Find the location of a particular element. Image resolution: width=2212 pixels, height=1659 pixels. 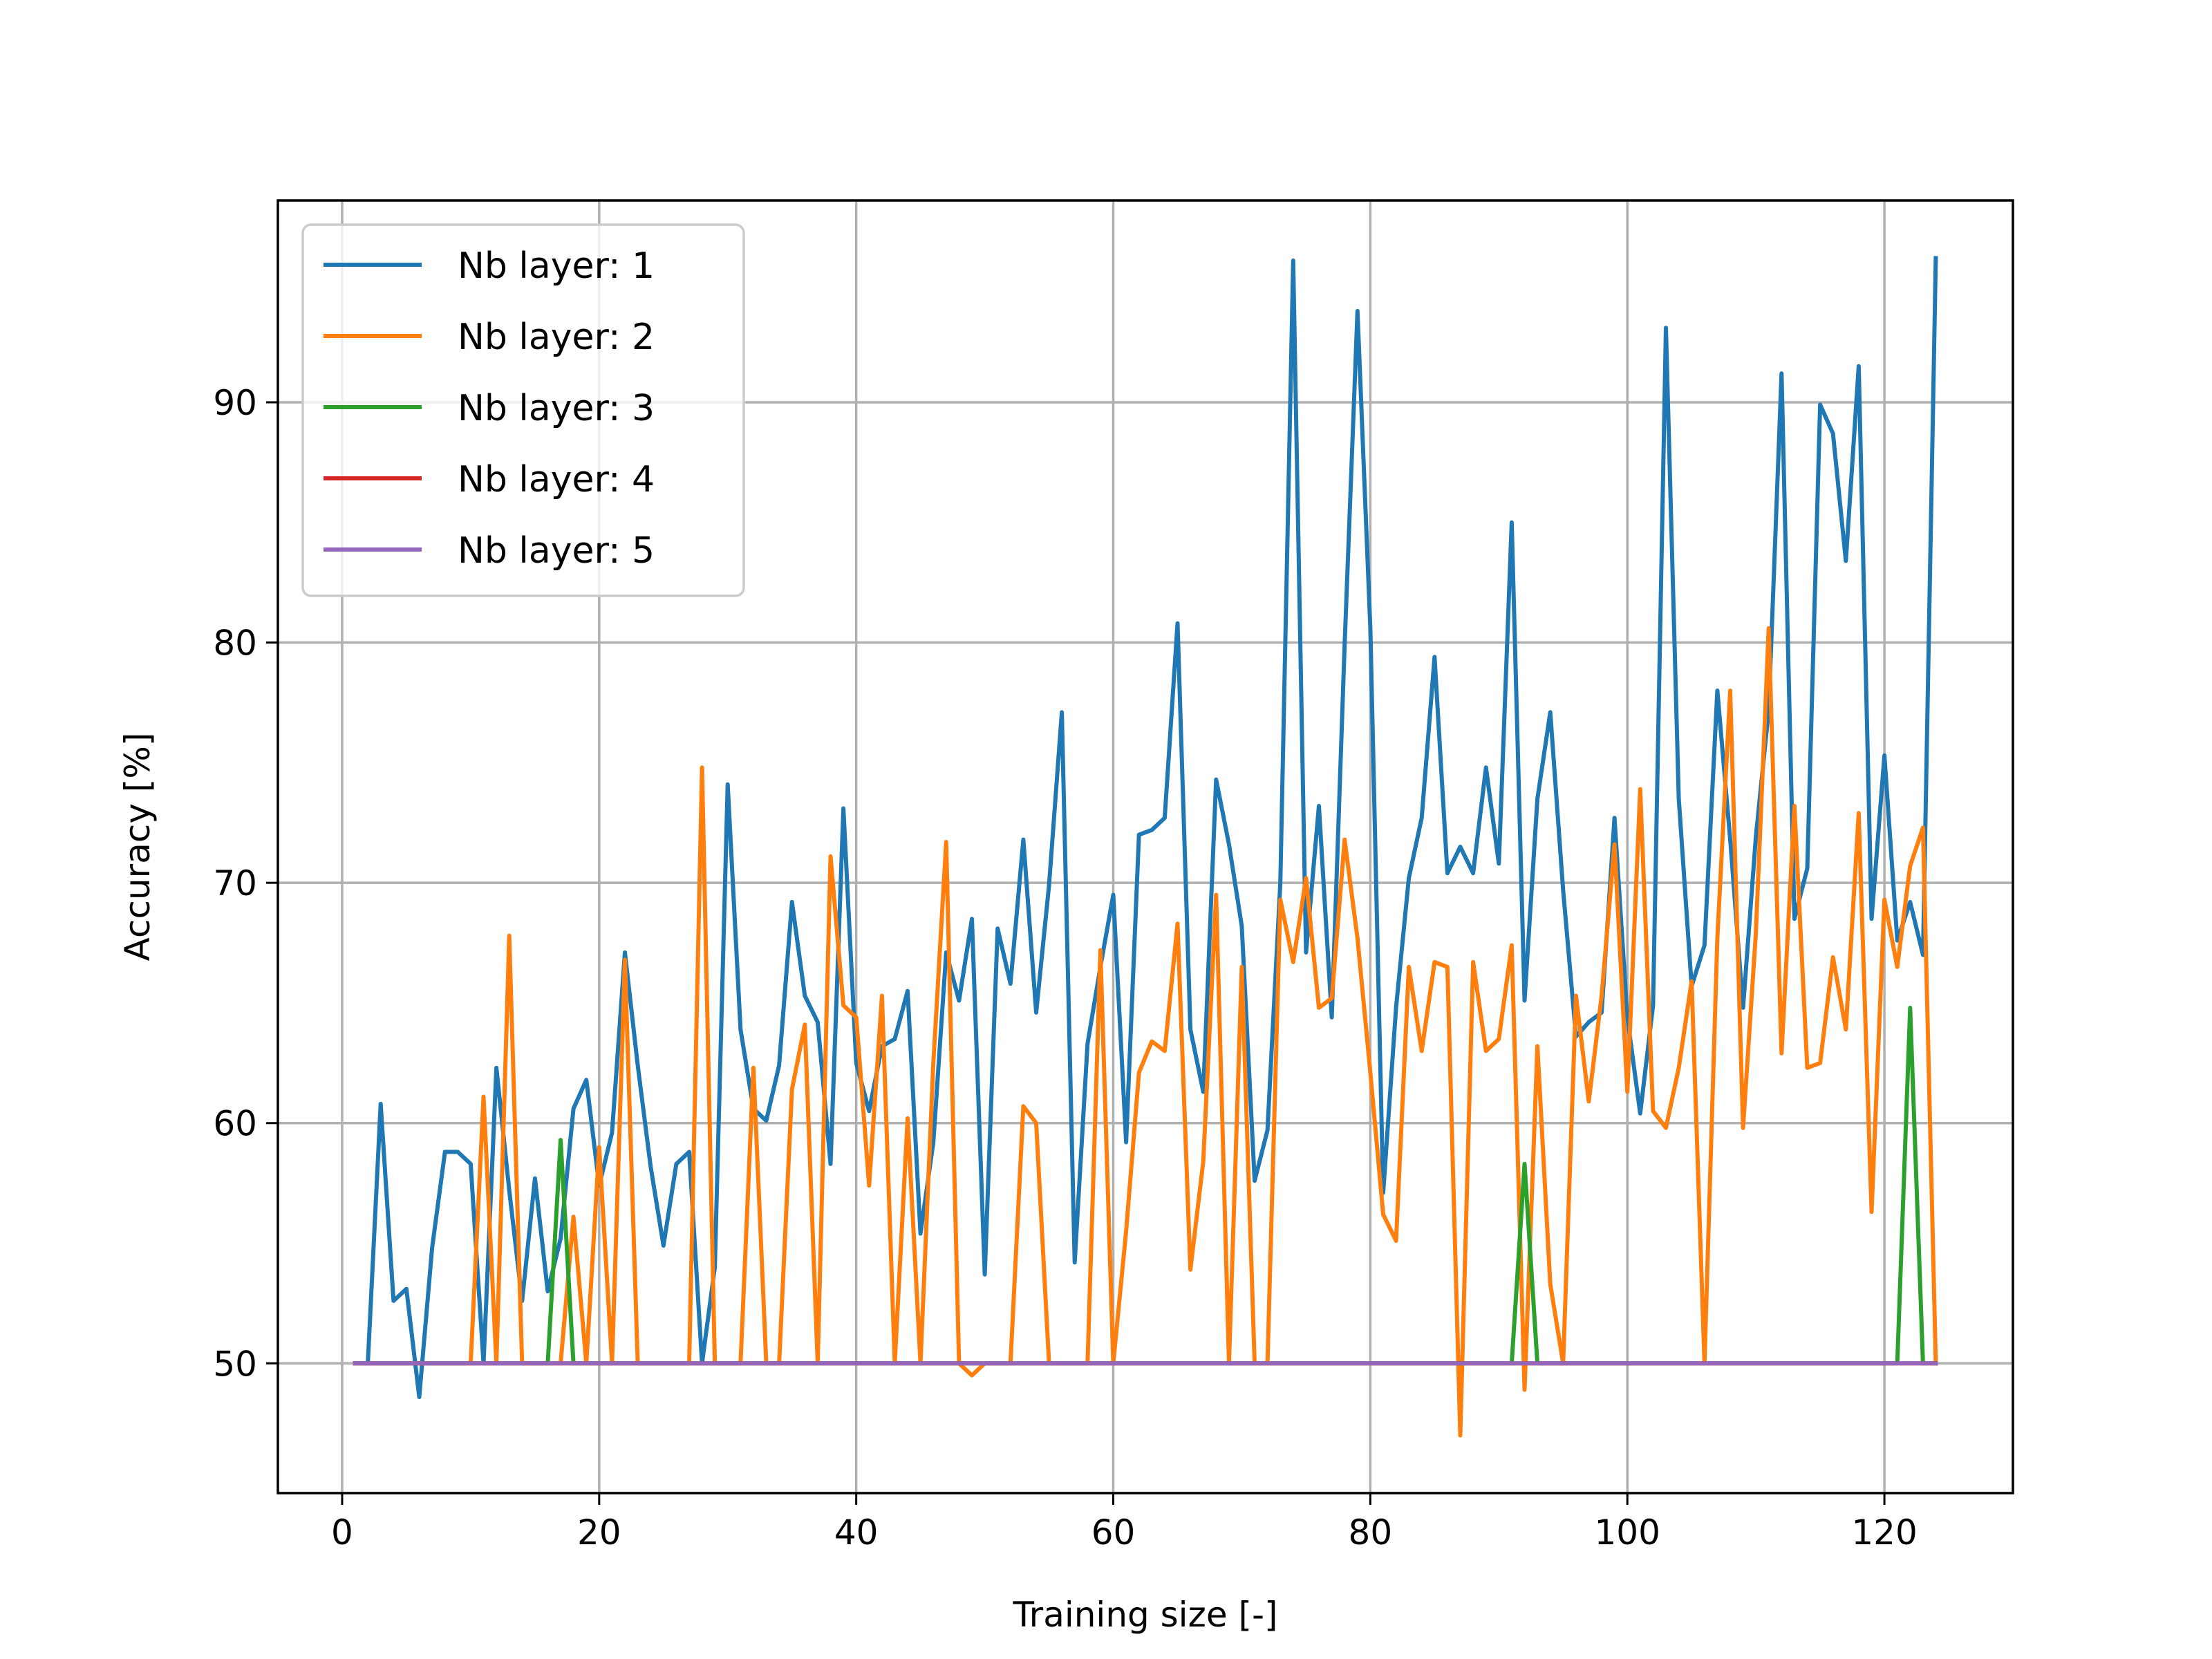

legend-label-nb-layer-1: Nb layer: 1 is located at coordinates (556, 266).